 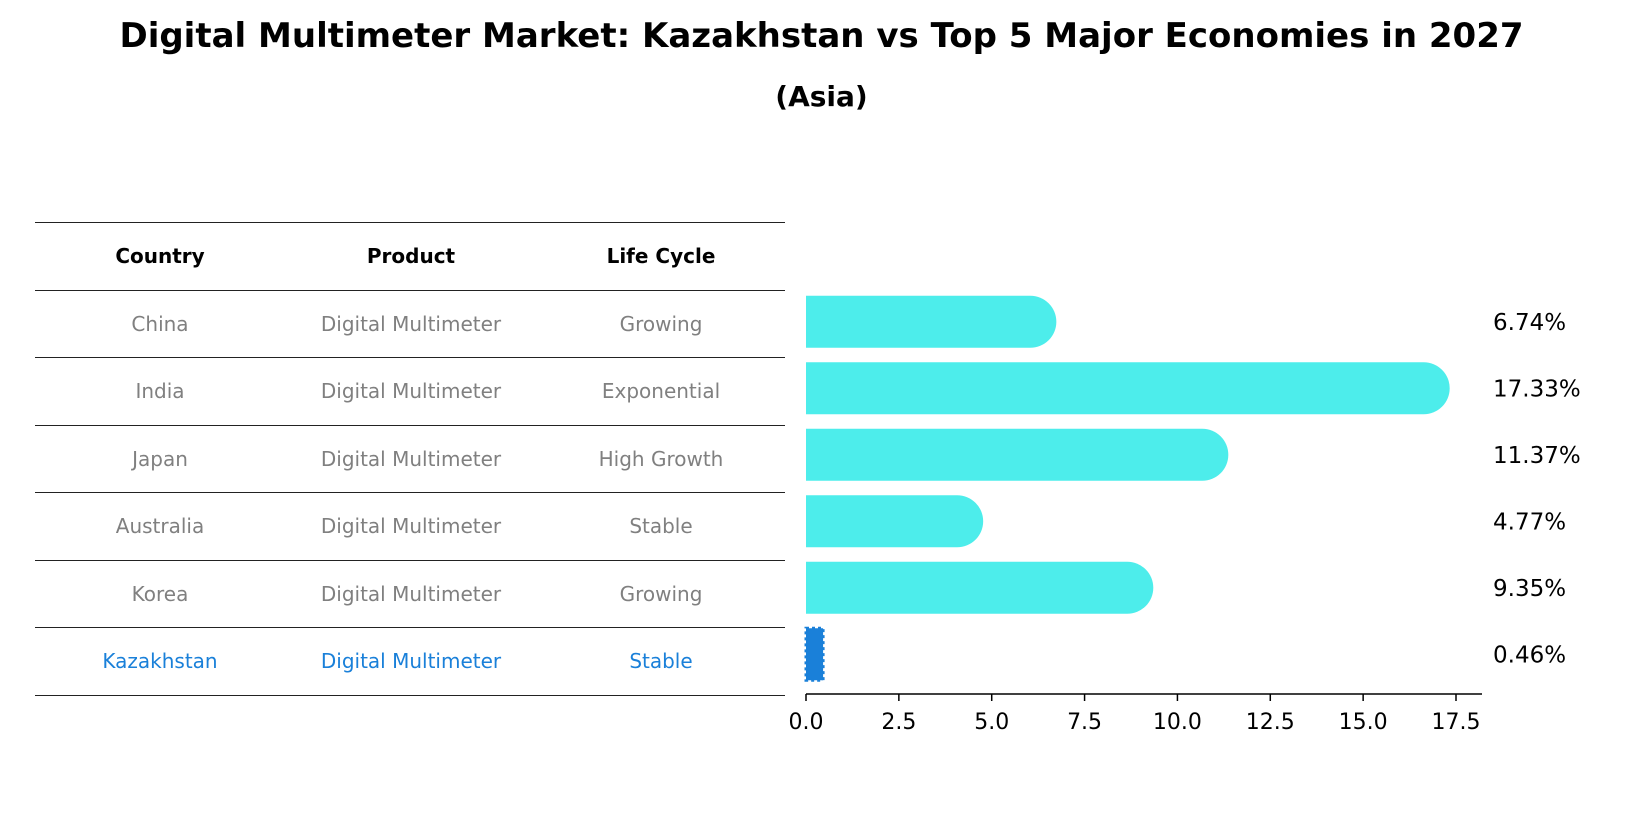 What do you see at coordinates (1529, 522) in the screenshot?
I see `value-label-australia: 4.77%` at bounding box center [1529, 522].